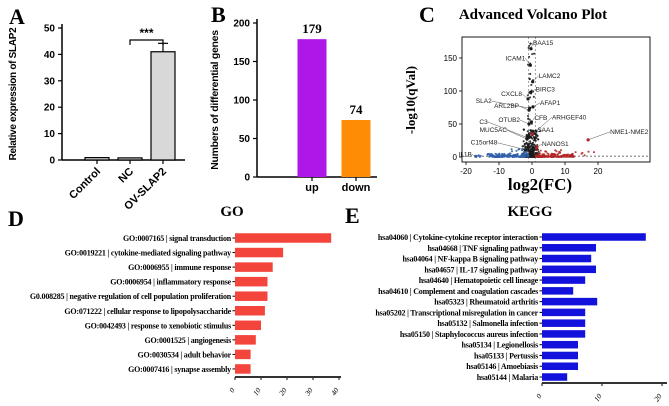 The height and width of the screenshot is (406, 669). Describe the element at coordinates (515, 58) in the screenshot. I see `gene-label: ICAM1` at that location.